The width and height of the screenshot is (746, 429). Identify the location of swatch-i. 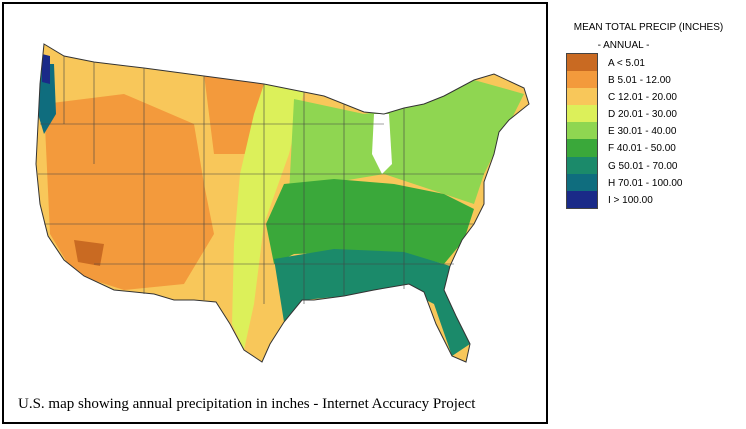
(582, 199).